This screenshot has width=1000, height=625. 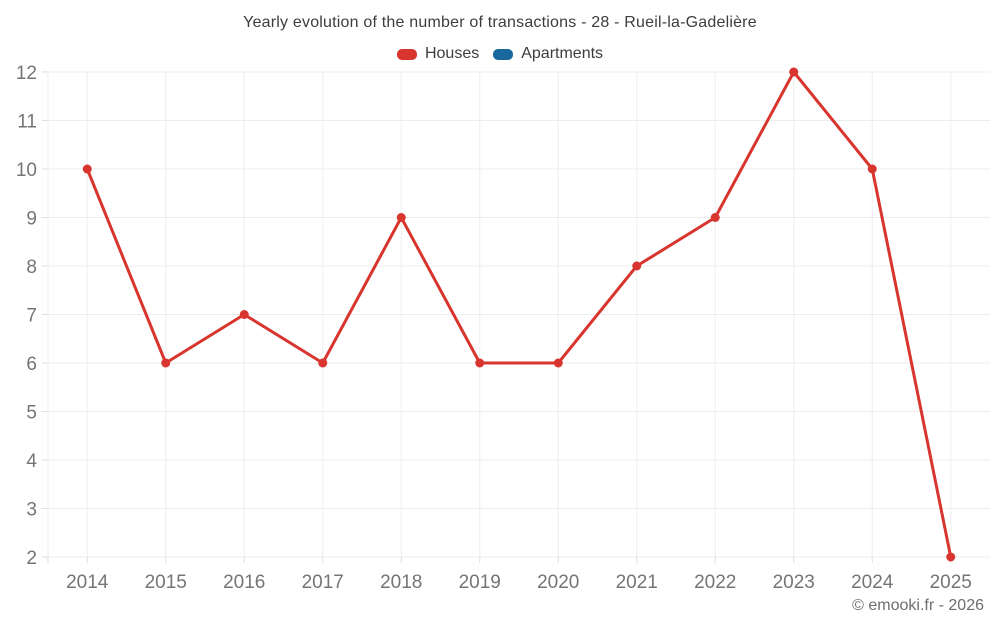 I want to click on x-axis-label: 2015, so click(x=166, y=582).